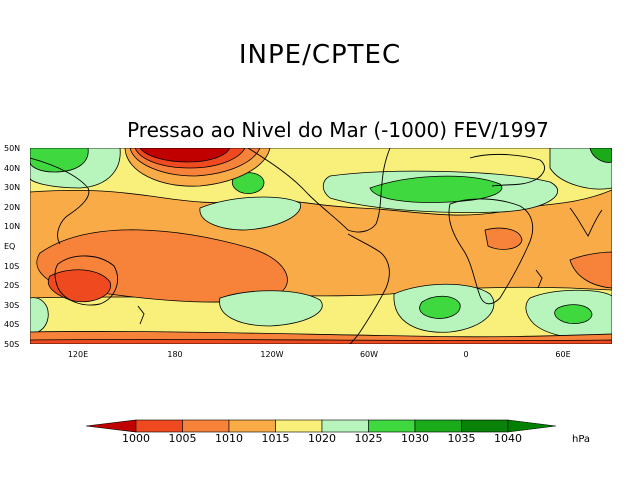 The width and height of the screenshot is (640, 494). What do you see at coordinates (436, 189) in the screenshot?
I see `contour-1030-natl` at bounding box center [436, 189].